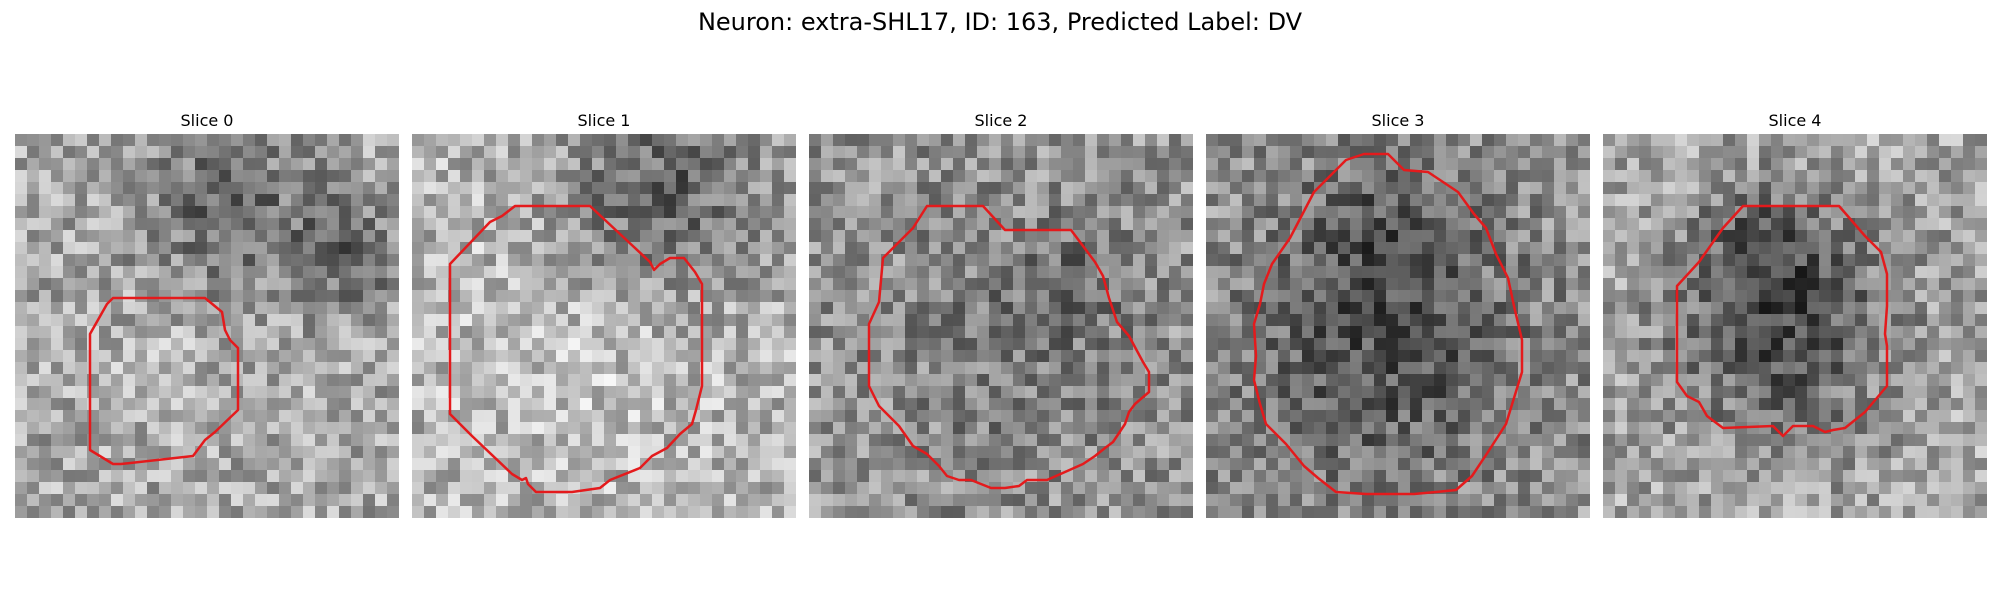  What do you see at coordinates (1009, 347) in the screenshot?
I see `slice-2-contour` at bounding box center [1009, 347].